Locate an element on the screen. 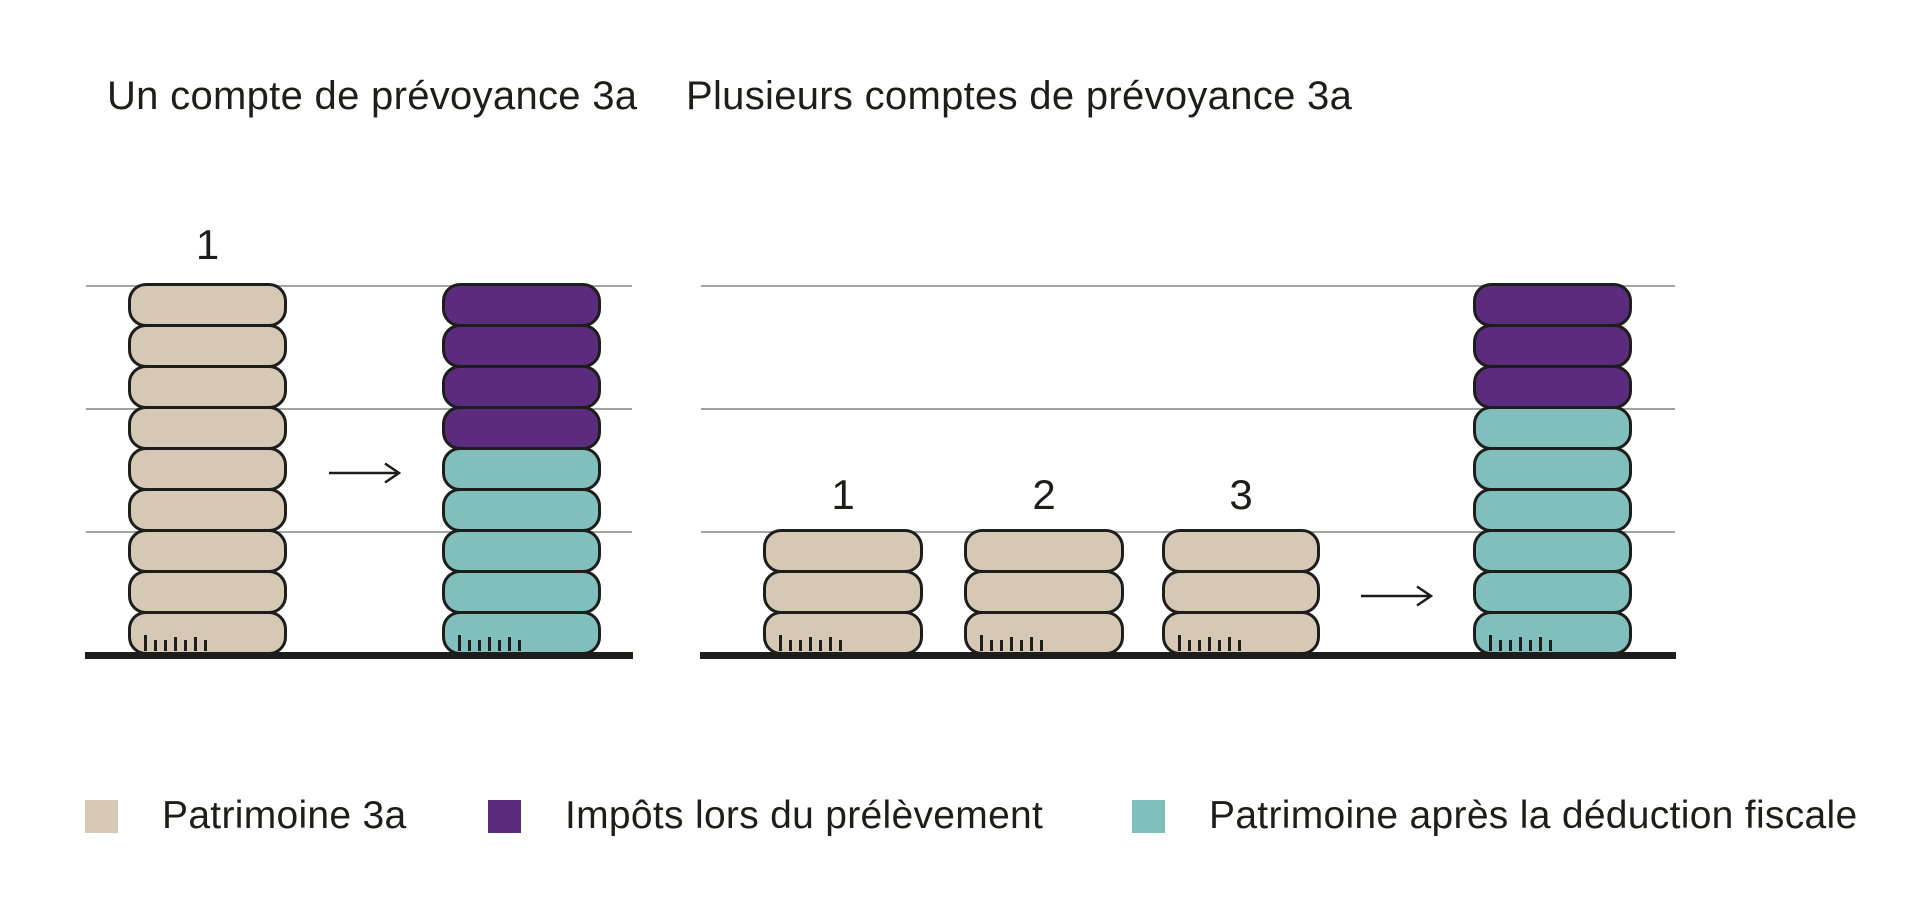 The image size is (1920, 921). legend-item-patrimoine-3a: Patrimoine 3a is located at coordinates (246, 816).